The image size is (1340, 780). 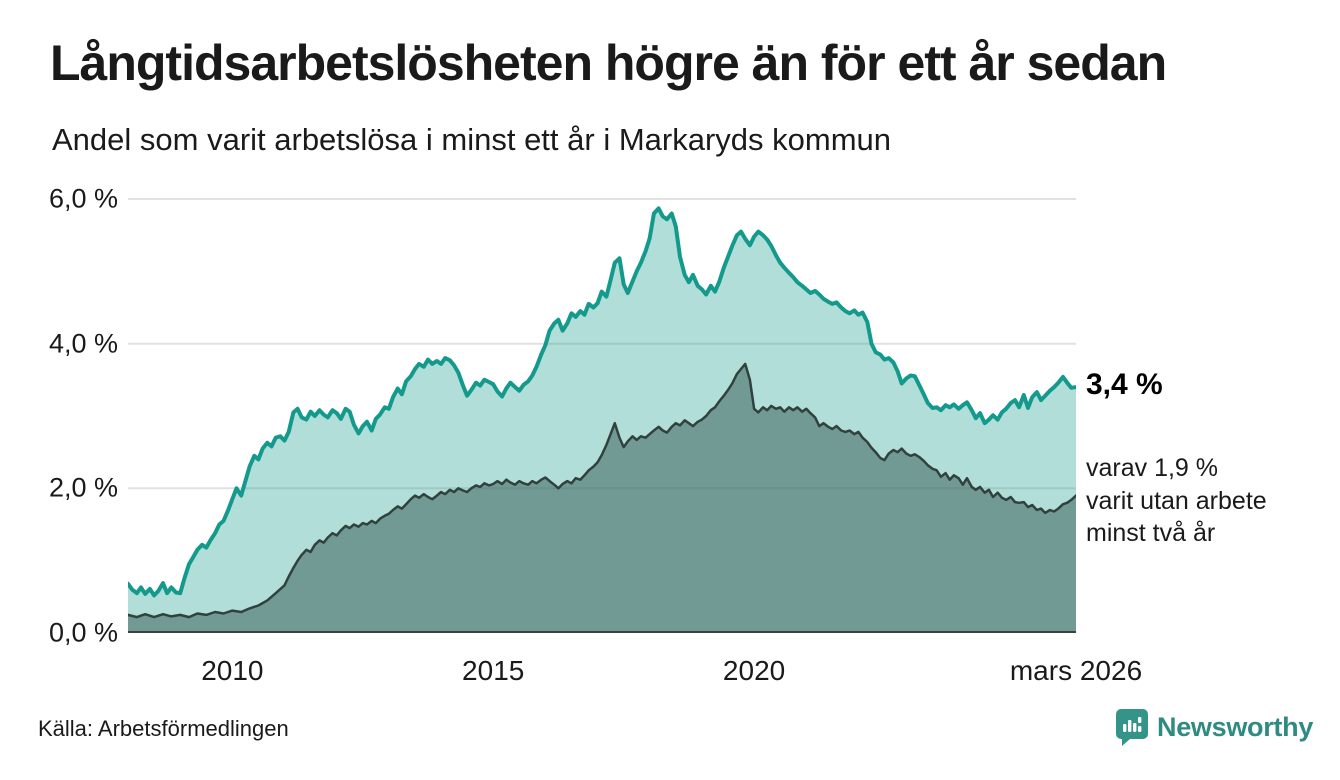 What do you see at coordinates (1132, 727) in the screenshot?
I see `newsworthy-bubble-icon` at bounding box center [1132, 727].